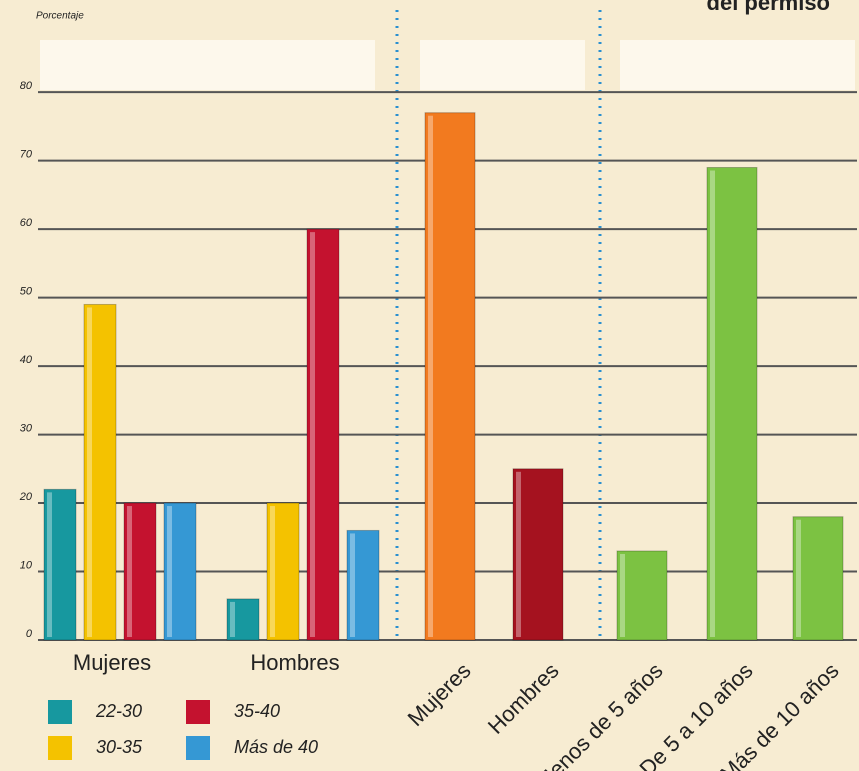 The width and height of the screenshot is (859, 771). I want to click on legend-label: Más de 40, so click(276, 747).